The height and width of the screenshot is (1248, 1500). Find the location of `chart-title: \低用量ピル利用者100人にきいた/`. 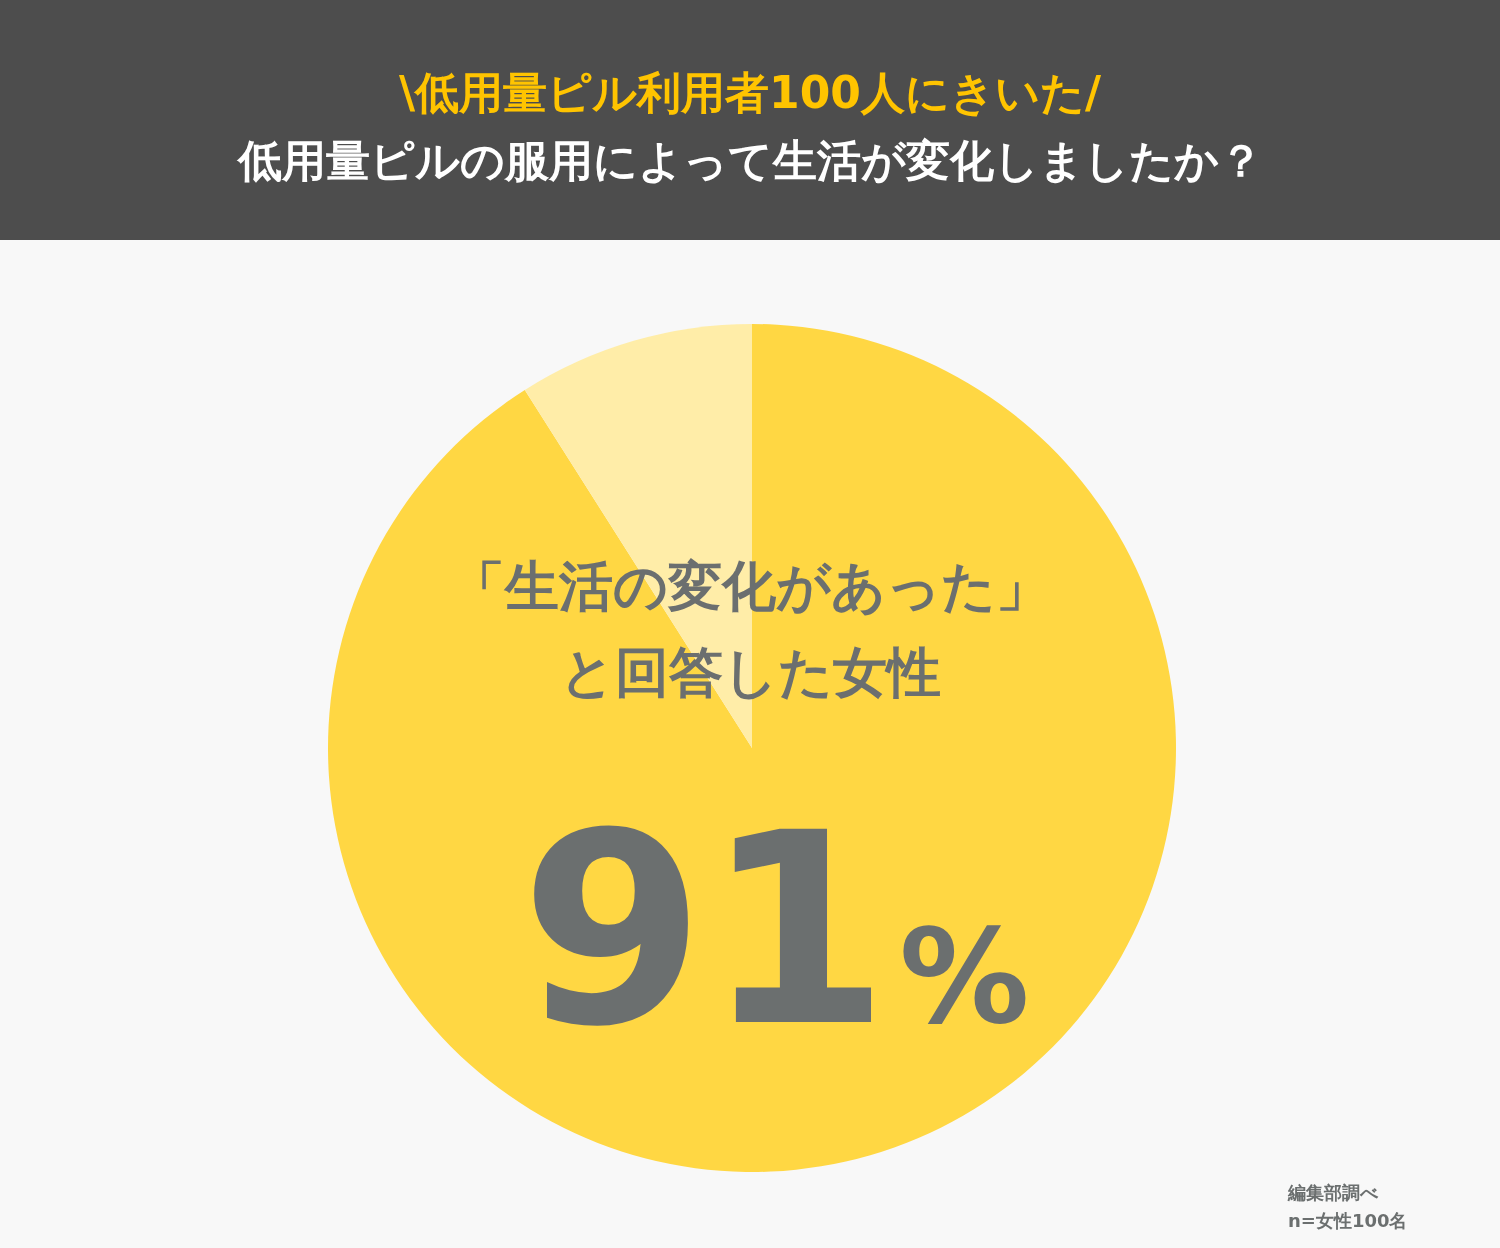

chart-title: \低用量ピル利用者100人にきいた/ is located at coordinates (750, 92).